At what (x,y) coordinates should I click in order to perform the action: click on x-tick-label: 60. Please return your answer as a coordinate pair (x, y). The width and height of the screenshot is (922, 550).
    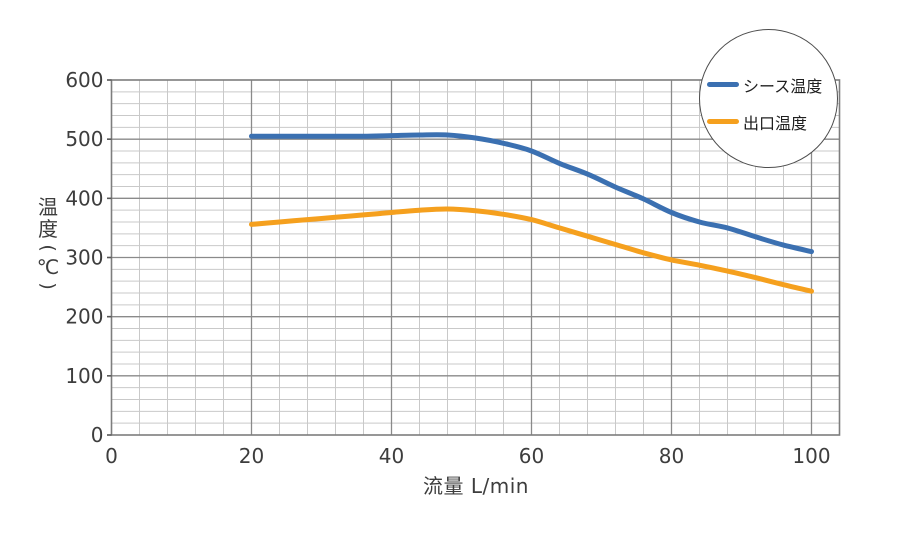
    Looking at the image, I should click on (531, 456).